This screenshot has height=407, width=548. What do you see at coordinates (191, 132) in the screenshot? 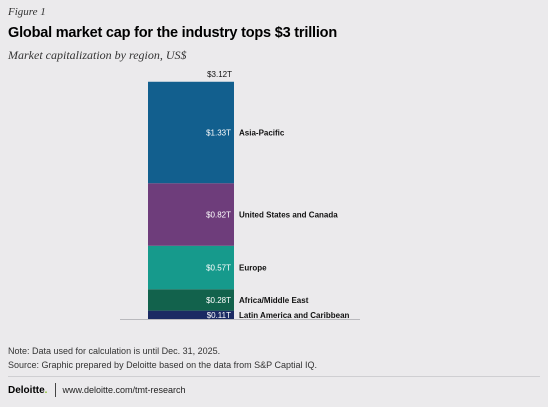
I see `bar-segment-asia-pacific` at bounding box center [191, 132].